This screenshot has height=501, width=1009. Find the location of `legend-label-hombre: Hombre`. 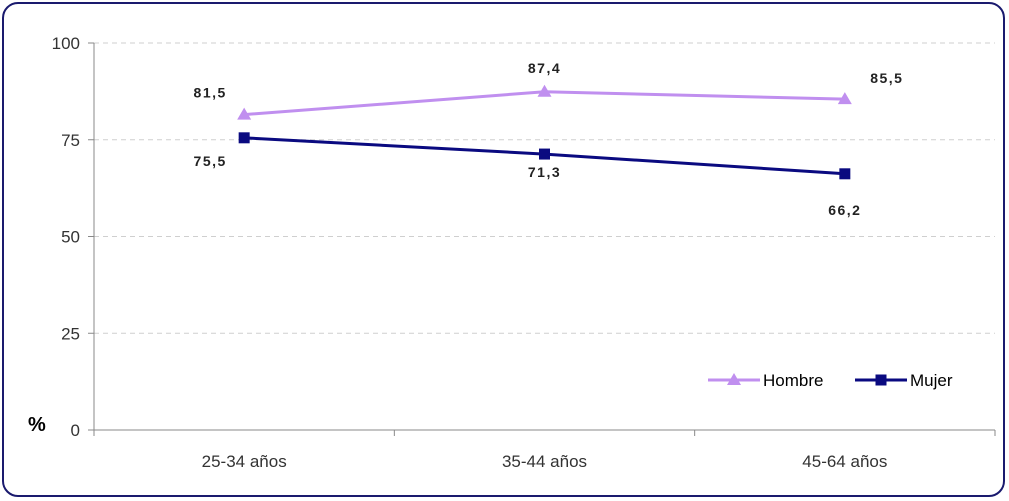

legend-label-hombre: Hombre is located at coordinates (793, 380).